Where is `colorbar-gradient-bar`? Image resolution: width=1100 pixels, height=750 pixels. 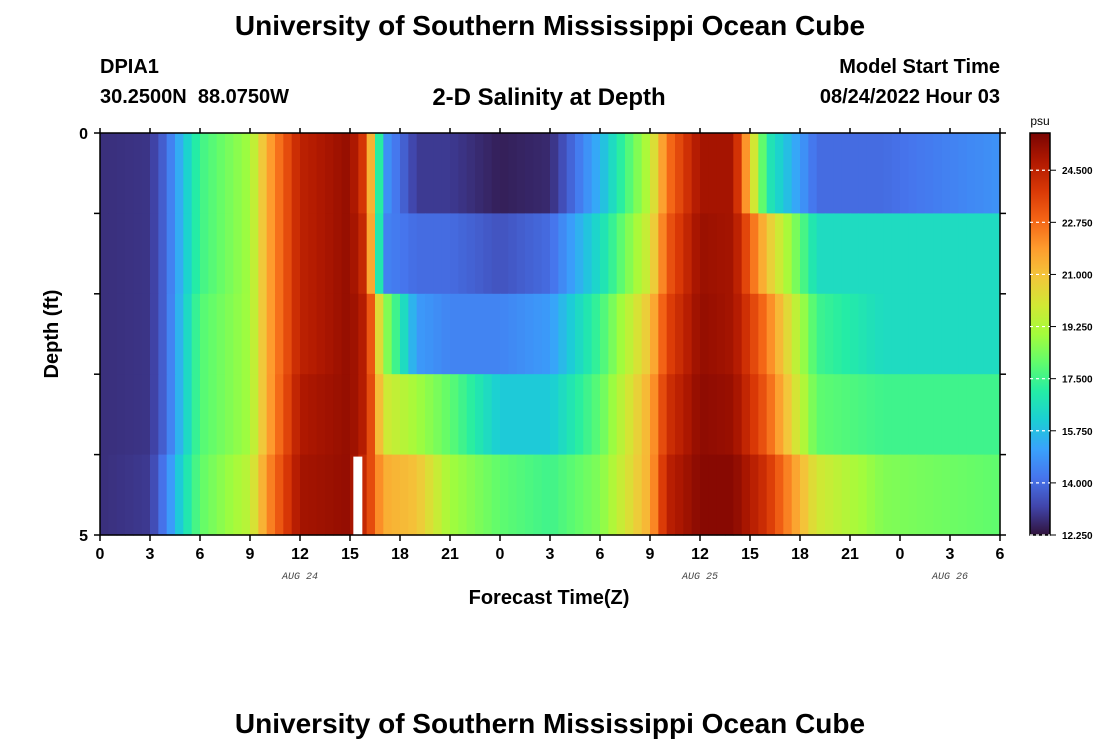 colorbar-gradient-bar is located at coordinates (1040, 334).